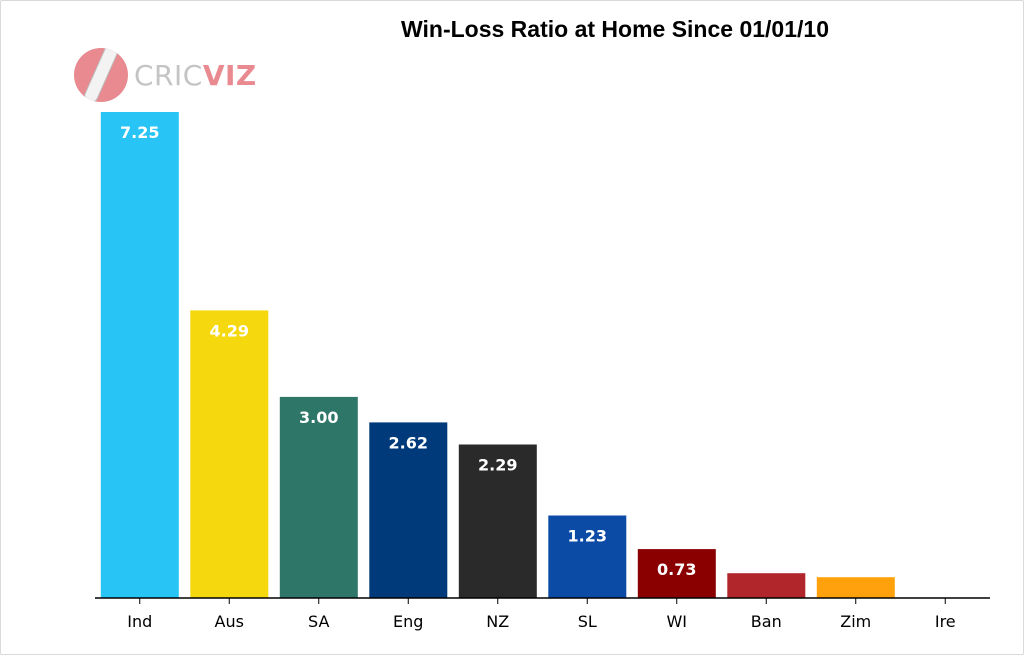 Image resolution: width=1024 pixels, height=655 pixels. Describe the element at coordinates (615, 29) in the screenshot. I see `chart-title: Win-Loss Ratio at Home Since 01/01/10` at that location.